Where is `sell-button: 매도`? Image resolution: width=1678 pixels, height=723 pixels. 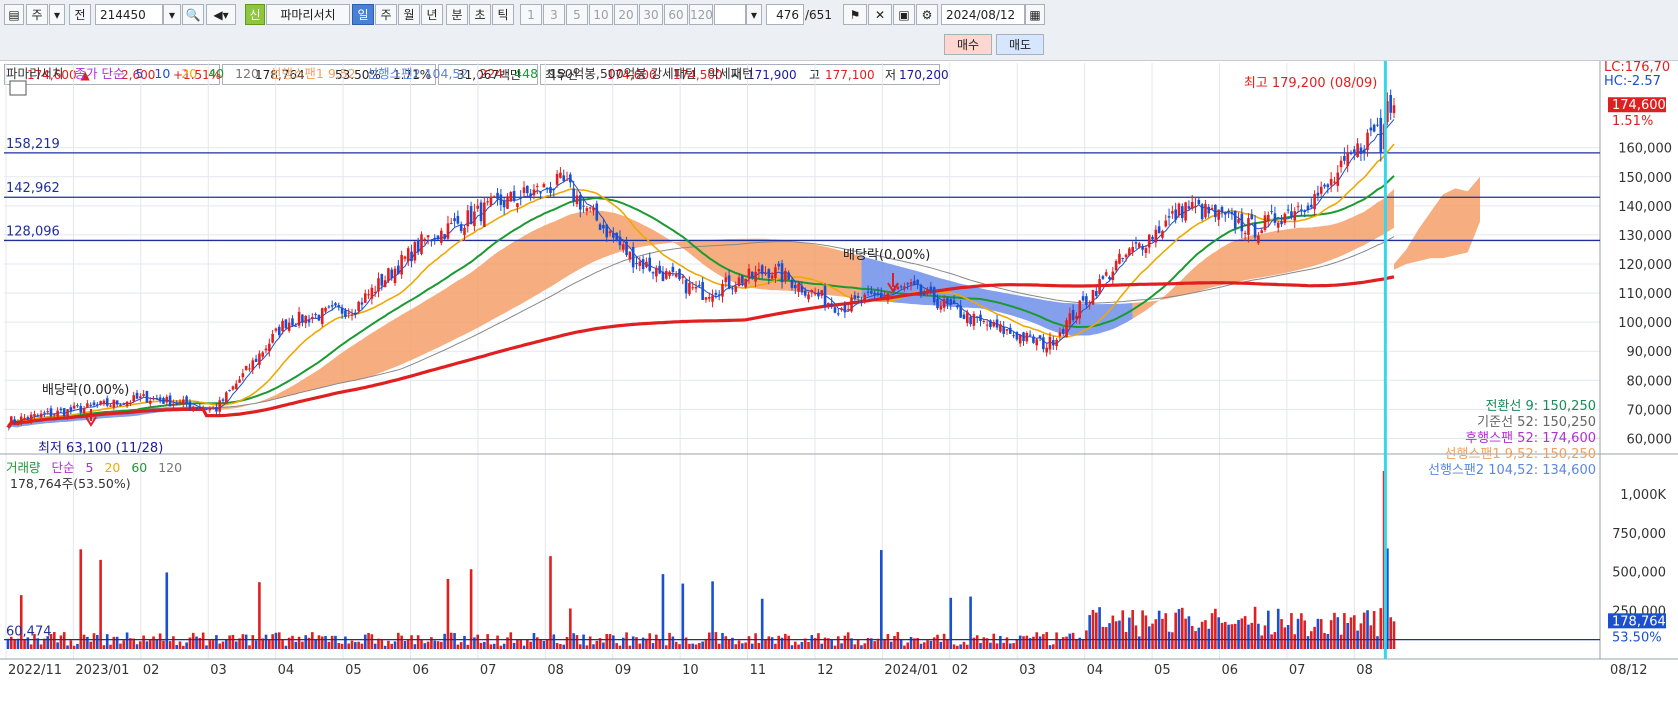 sell-button: 매도 is located at coordinates (1020, 44).